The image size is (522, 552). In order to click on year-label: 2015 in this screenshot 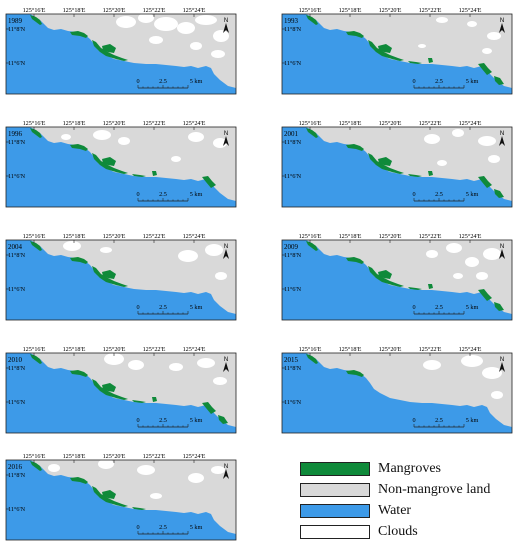, I will do `click(291, 360)`.